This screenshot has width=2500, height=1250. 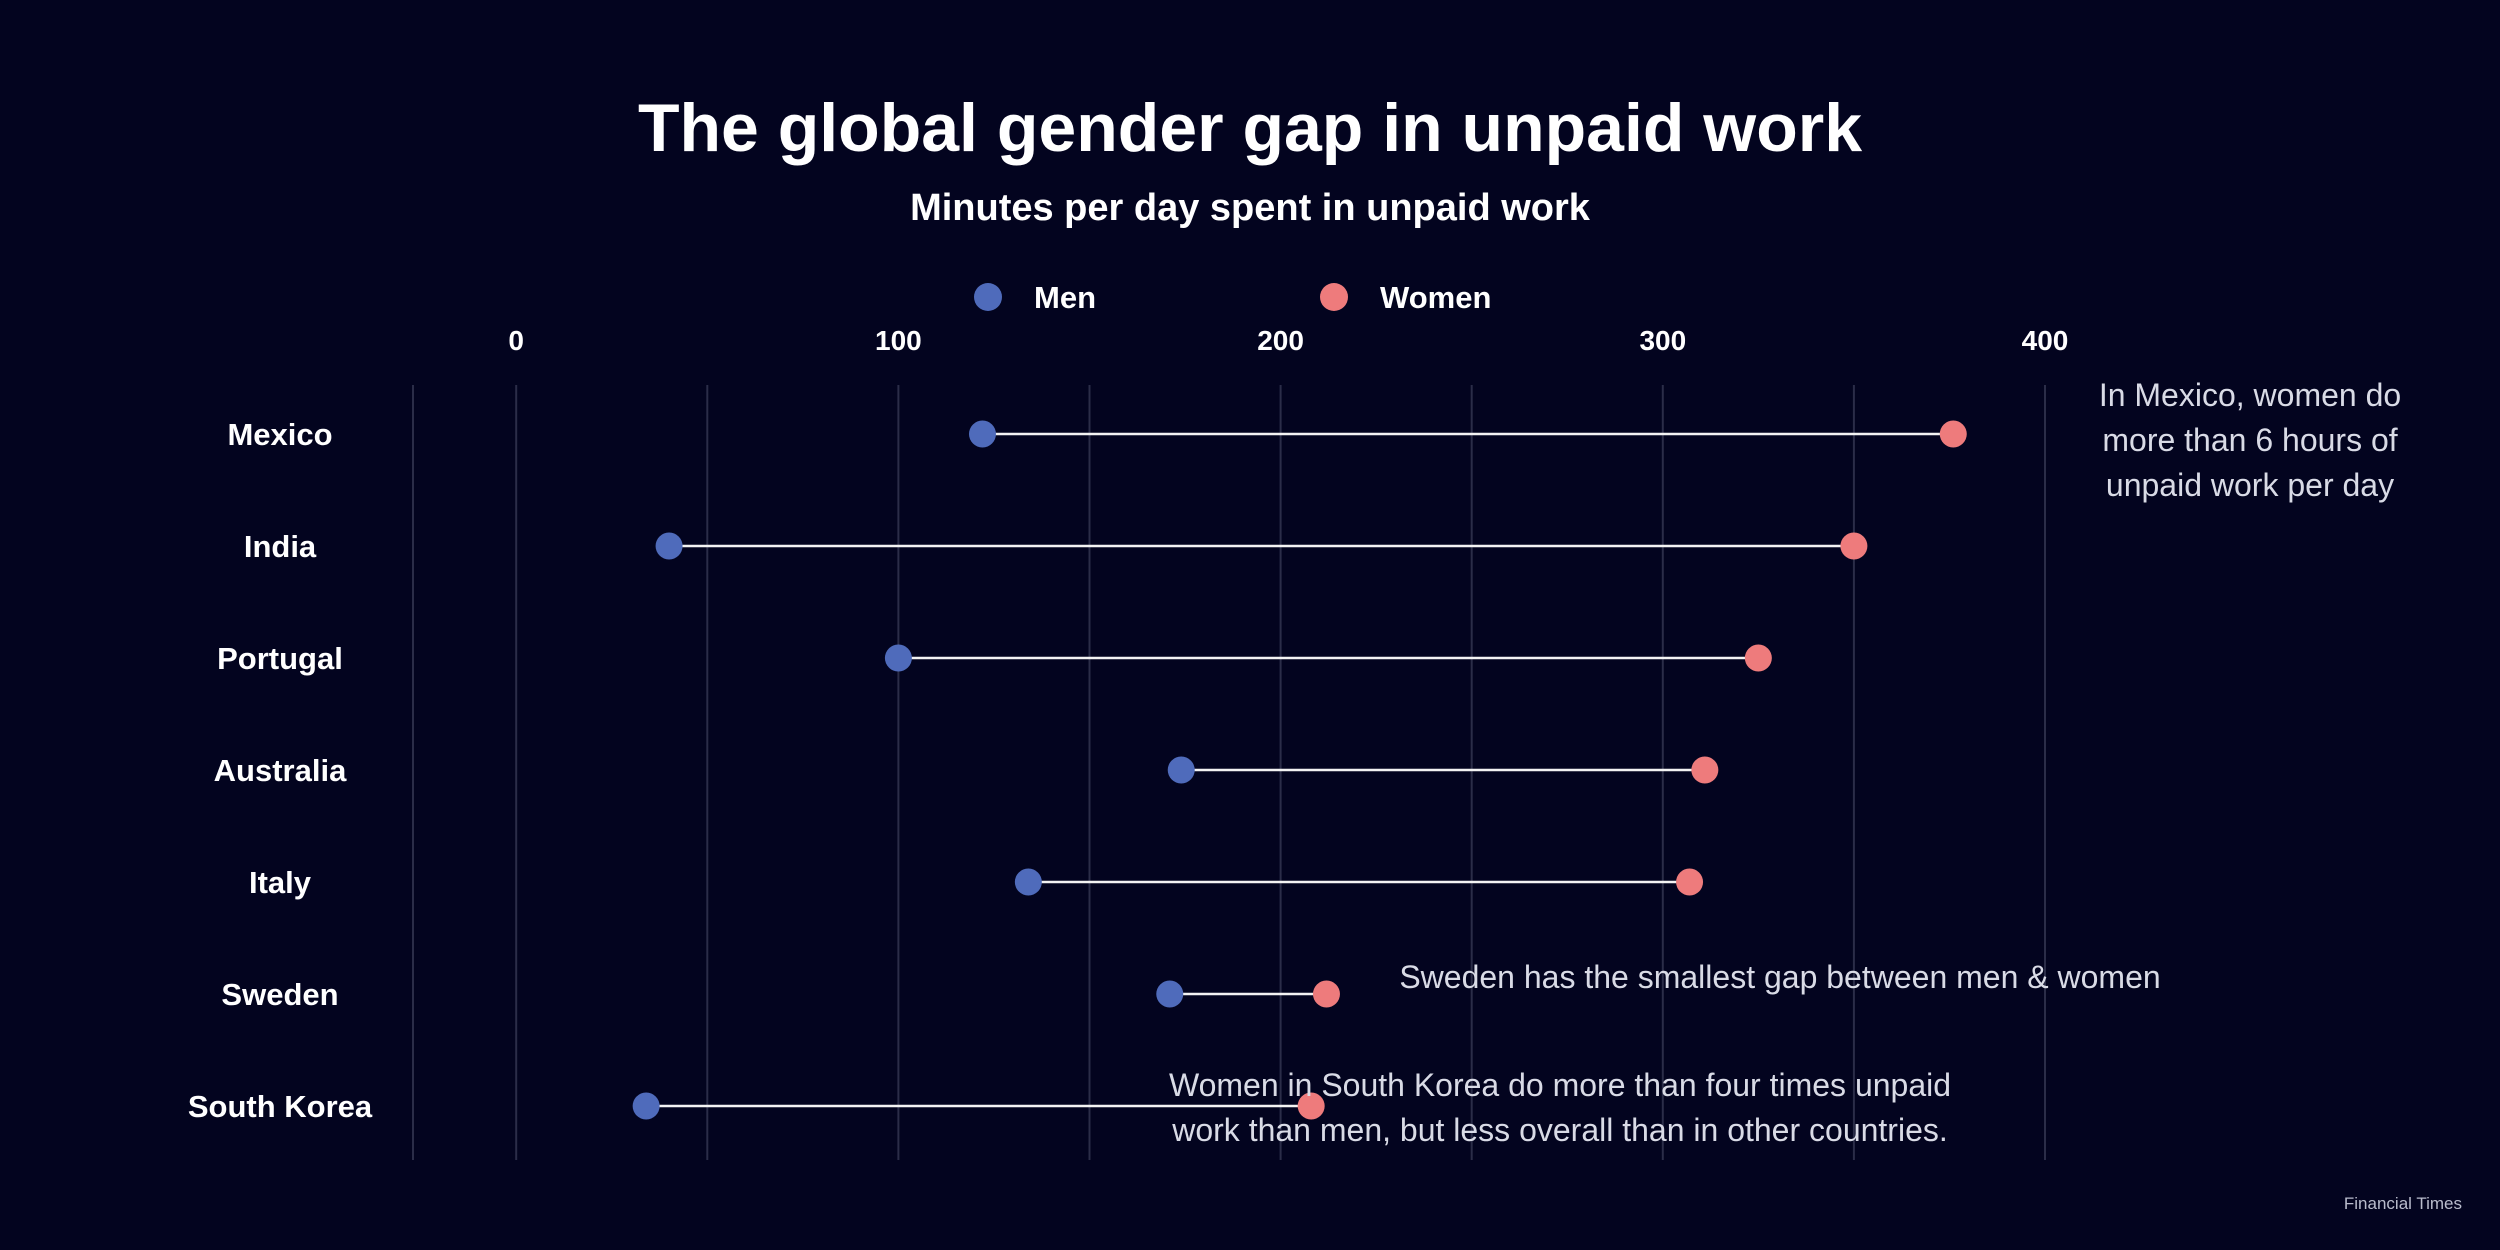 What do you see at coordinates (1435, 297) in the screenshot?
I see `legend-women-label: Women` at bounding box center [1435, 297].